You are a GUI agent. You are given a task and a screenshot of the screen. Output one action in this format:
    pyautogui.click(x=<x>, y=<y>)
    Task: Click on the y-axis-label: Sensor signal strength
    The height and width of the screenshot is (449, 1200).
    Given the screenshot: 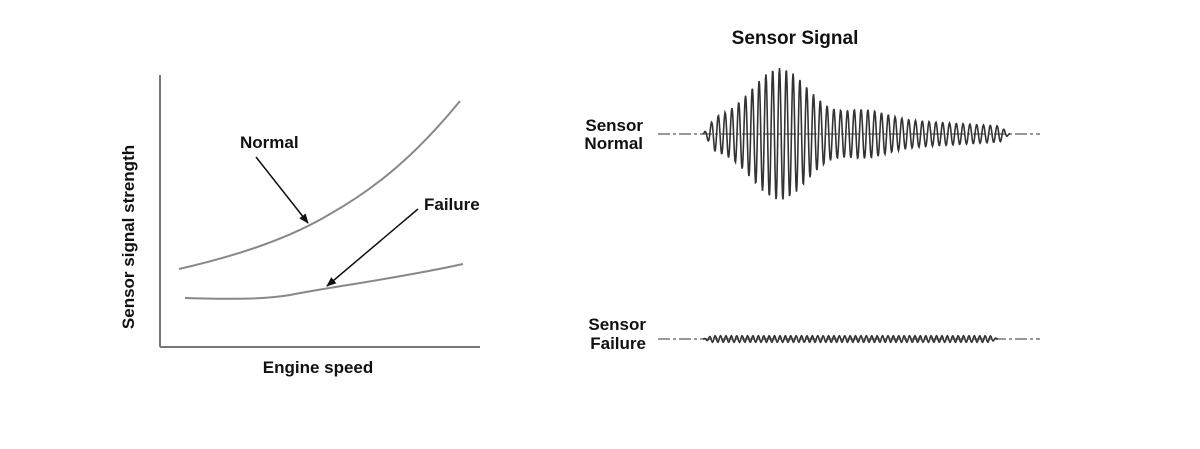 What is the action you would take?
    pyautogui.click(x=128, y=237)
    